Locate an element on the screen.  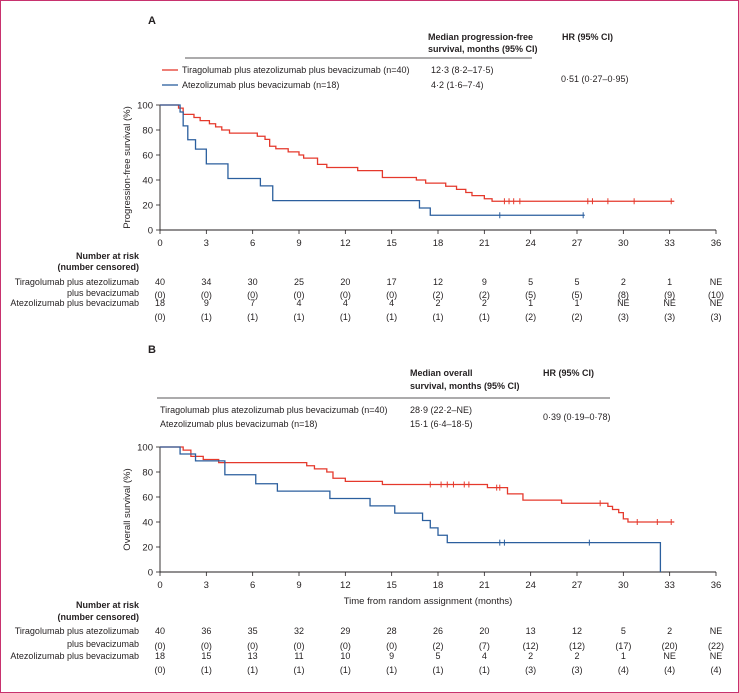
censored-count: (4) is located at coordinates (623, 670).